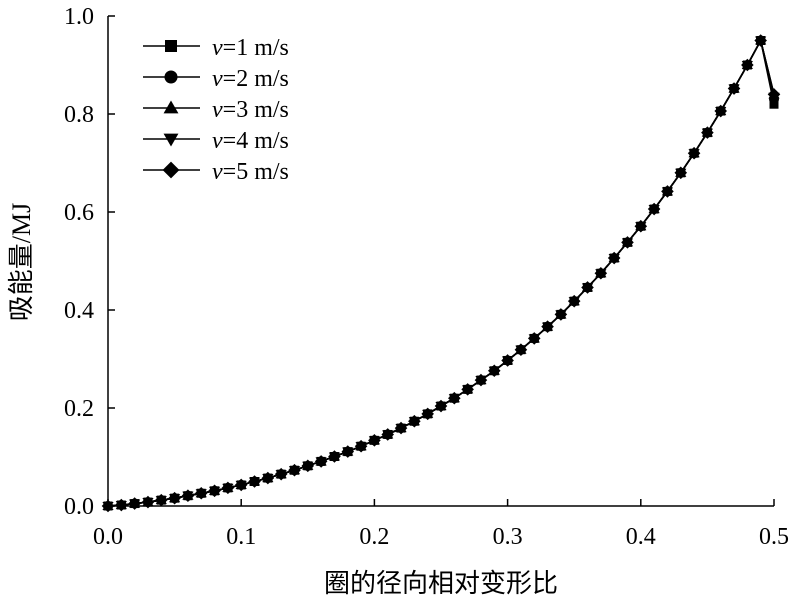 The width and height of the screenshot is (795, 603). Describe the element at coordinates (374, 537) in the screenshot. I see `x-tick-label: 0.2` at that location.